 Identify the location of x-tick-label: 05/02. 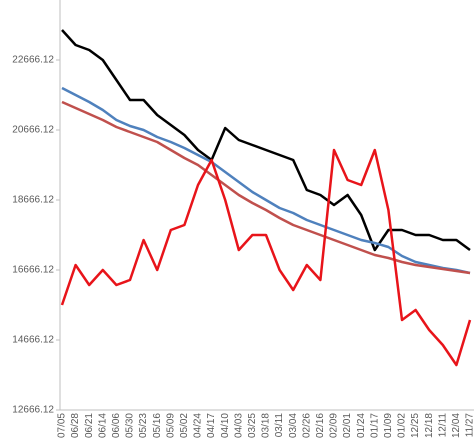
(184, 425).